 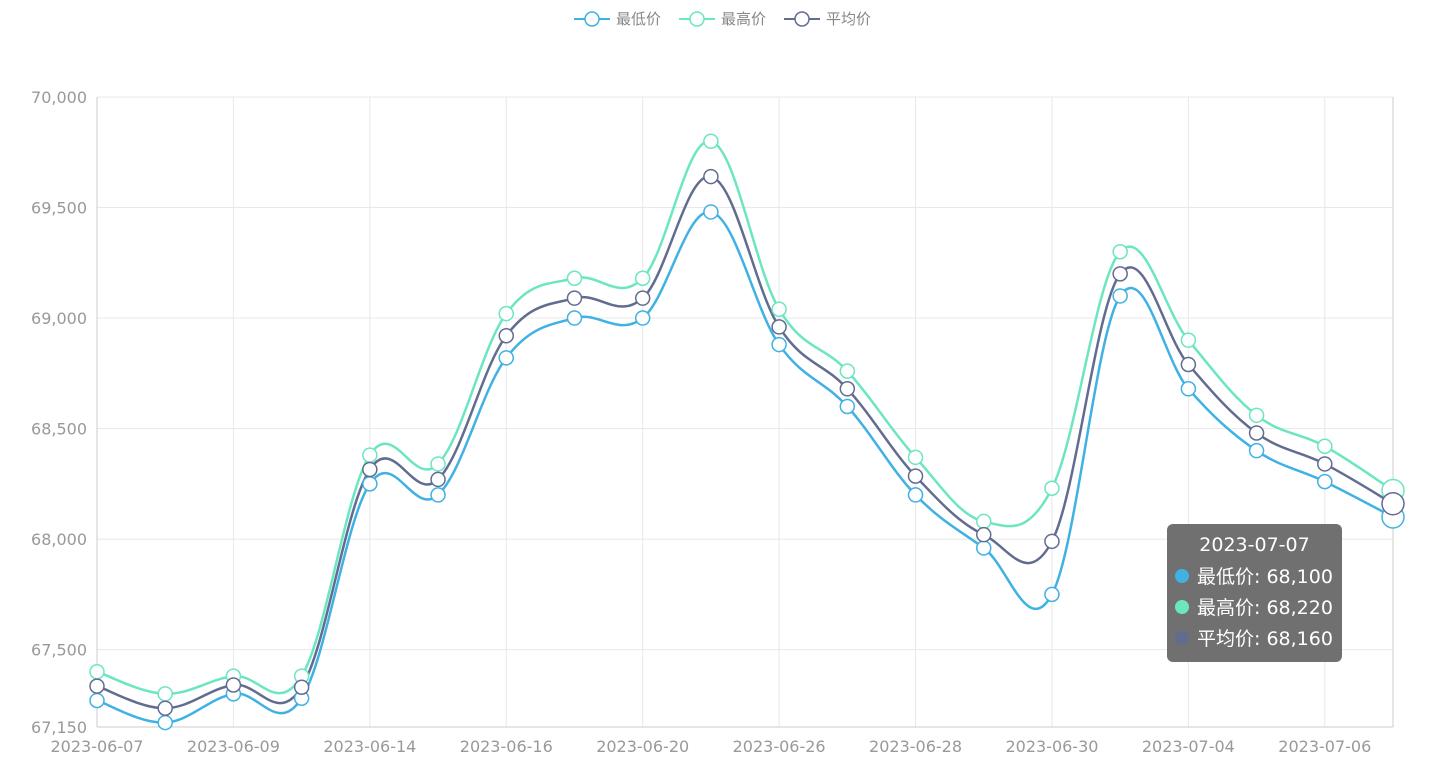 I want to click on tooltip-label-low: 最低价: 68,100, so click(x=1265, y=577).